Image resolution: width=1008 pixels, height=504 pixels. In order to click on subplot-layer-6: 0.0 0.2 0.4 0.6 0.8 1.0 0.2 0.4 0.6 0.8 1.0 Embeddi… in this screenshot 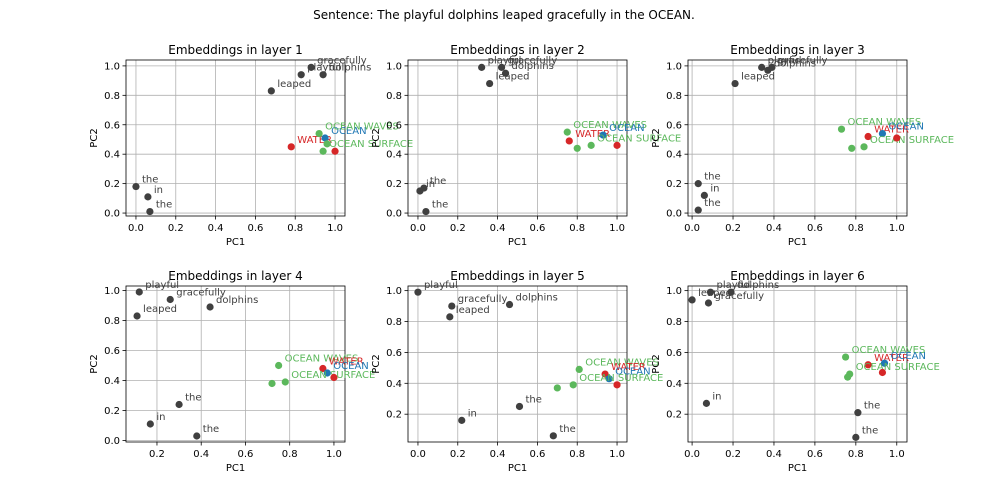, I will do `click(795, 371)`.